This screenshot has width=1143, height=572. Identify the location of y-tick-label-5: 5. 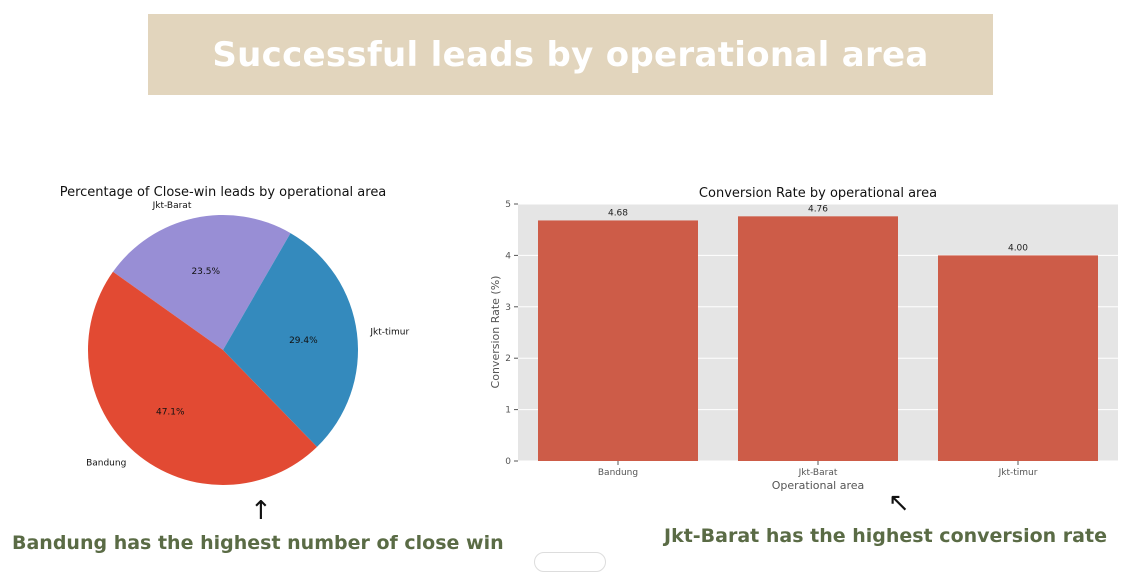
(508, 205).